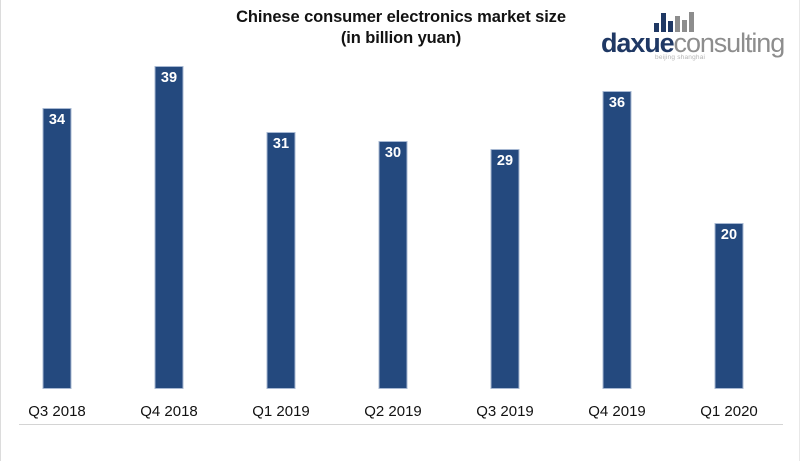  What do you see at coordinates (169, 227) in the screenshot?
I see `bar: 39` at bounding box center [169, 227].